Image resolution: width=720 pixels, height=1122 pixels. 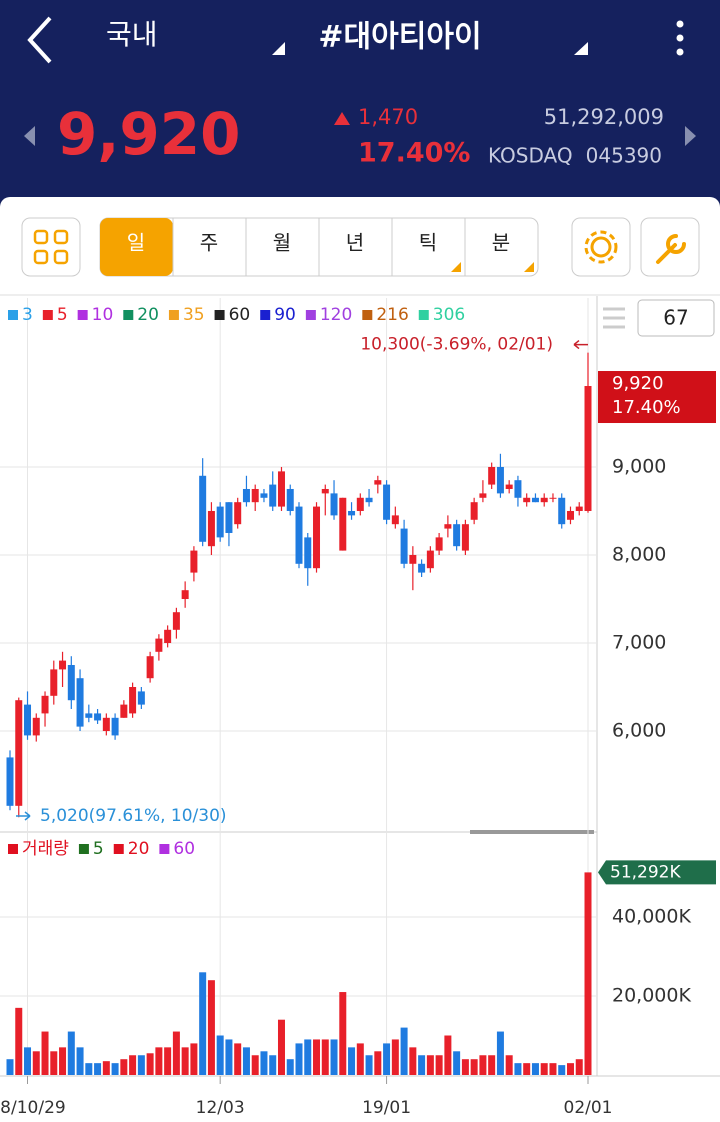 What do you see at coordinates (680, 38) in the screenshot?
I see `menu-button` at bounding box center [680, 38].